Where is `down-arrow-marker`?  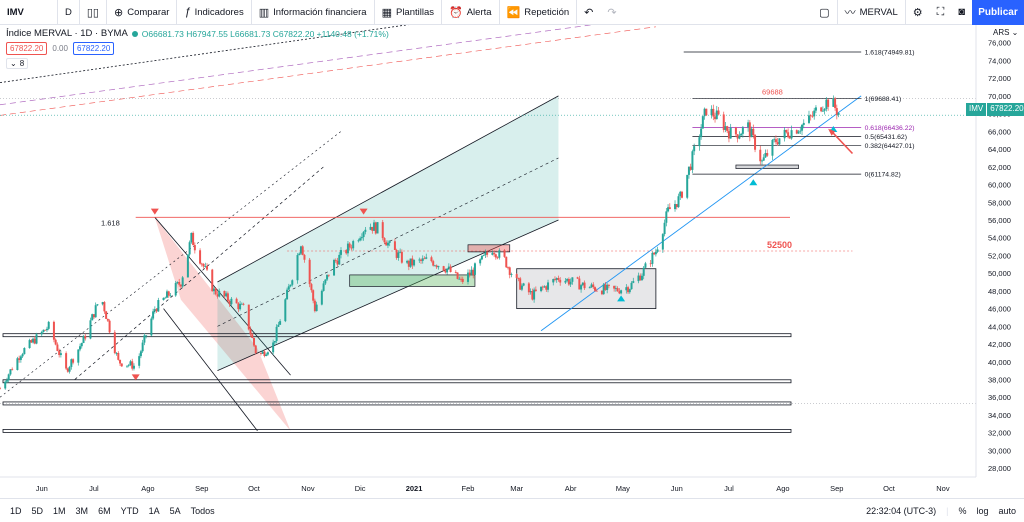
down-arrow-marker is located at coordinates (154, 211).